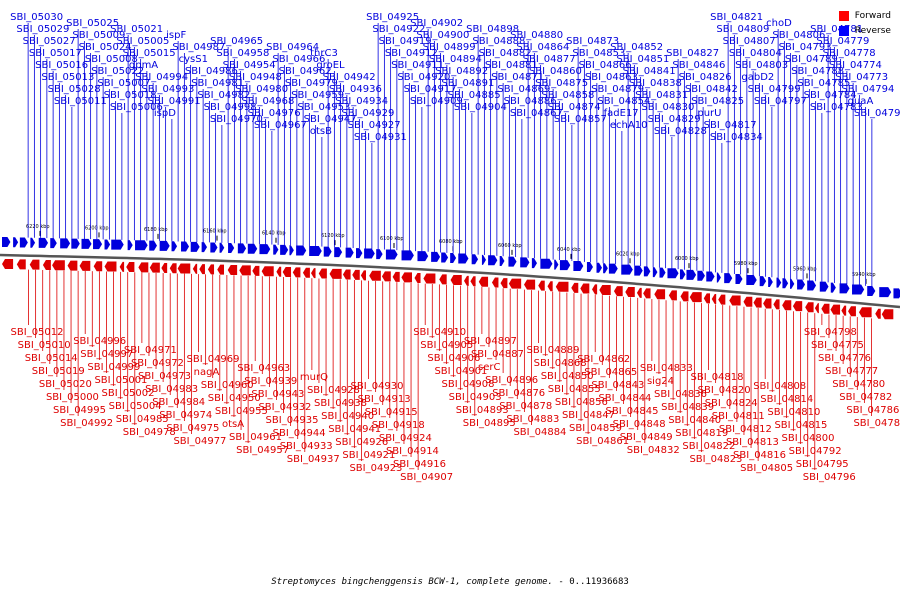  Describe the element at coordinates (61, 65) in the screenshot. I see `reverse-gene-label: SBI_05016` at that location.